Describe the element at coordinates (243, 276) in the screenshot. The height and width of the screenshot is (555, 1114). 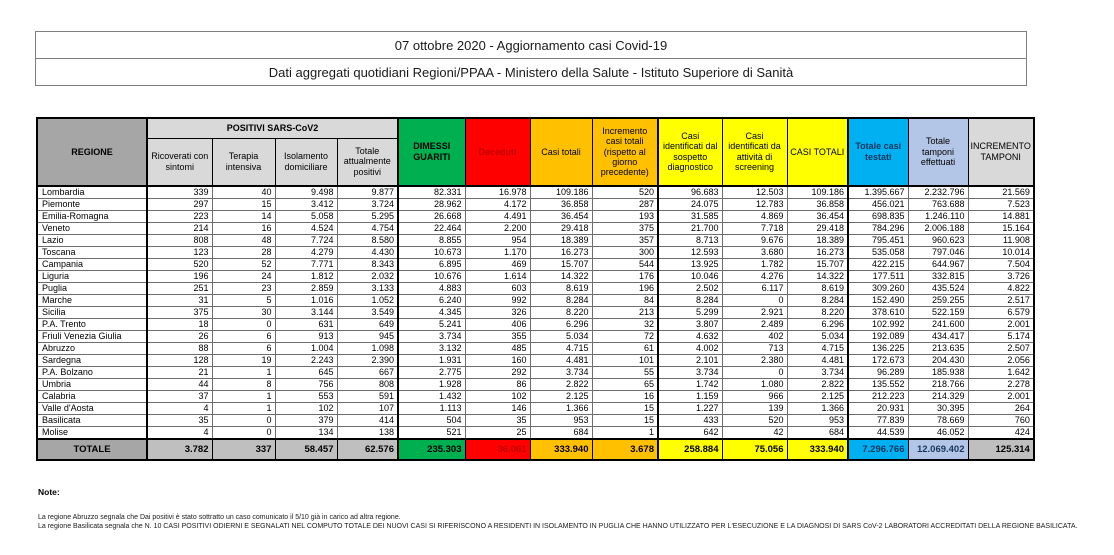
I see `value-cell: 24` at that location.